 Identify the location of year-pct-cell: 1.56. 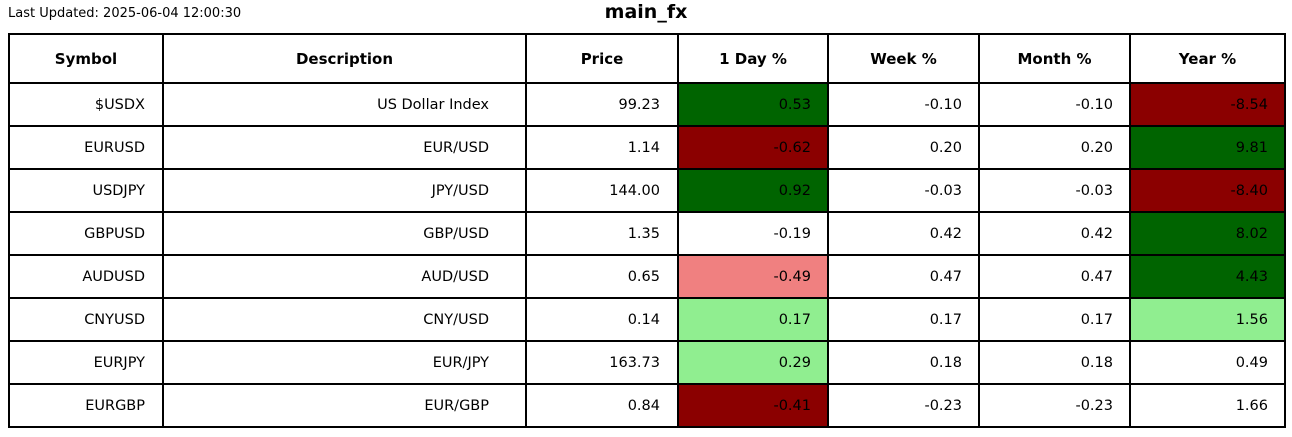
(1207, 319).